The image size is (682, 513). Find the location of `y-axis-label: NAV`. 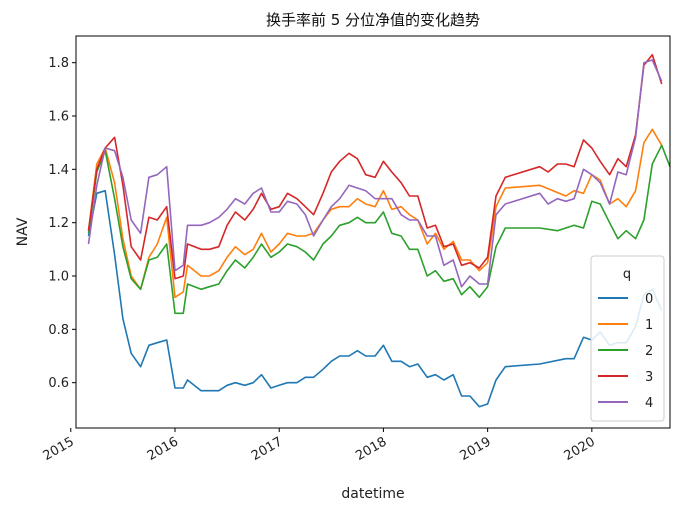

y-axis-label: NAV is located at coordinates (23, 231).